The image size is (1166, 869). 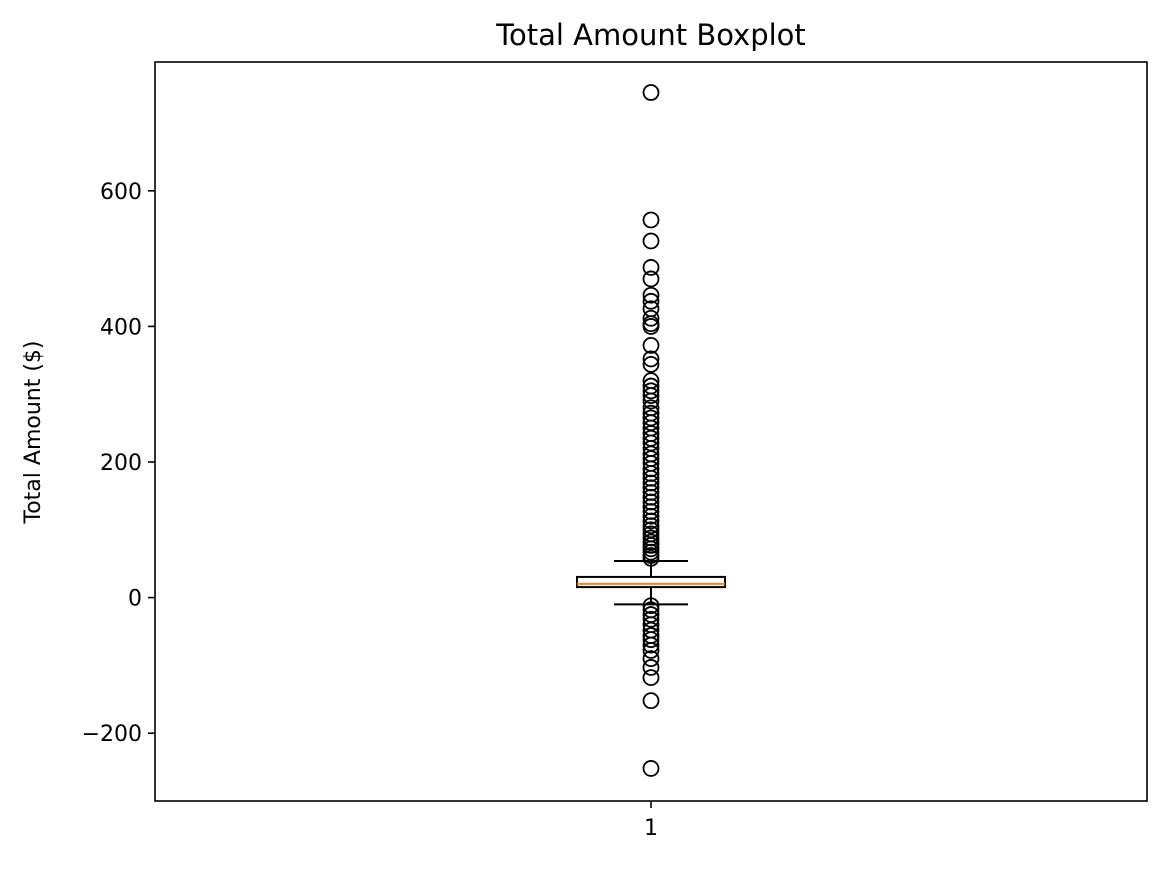 What do you see at coordinates (121, 327) in the screenshot?
I see `y-tick-label: 400` at bounding box center [121, 327].